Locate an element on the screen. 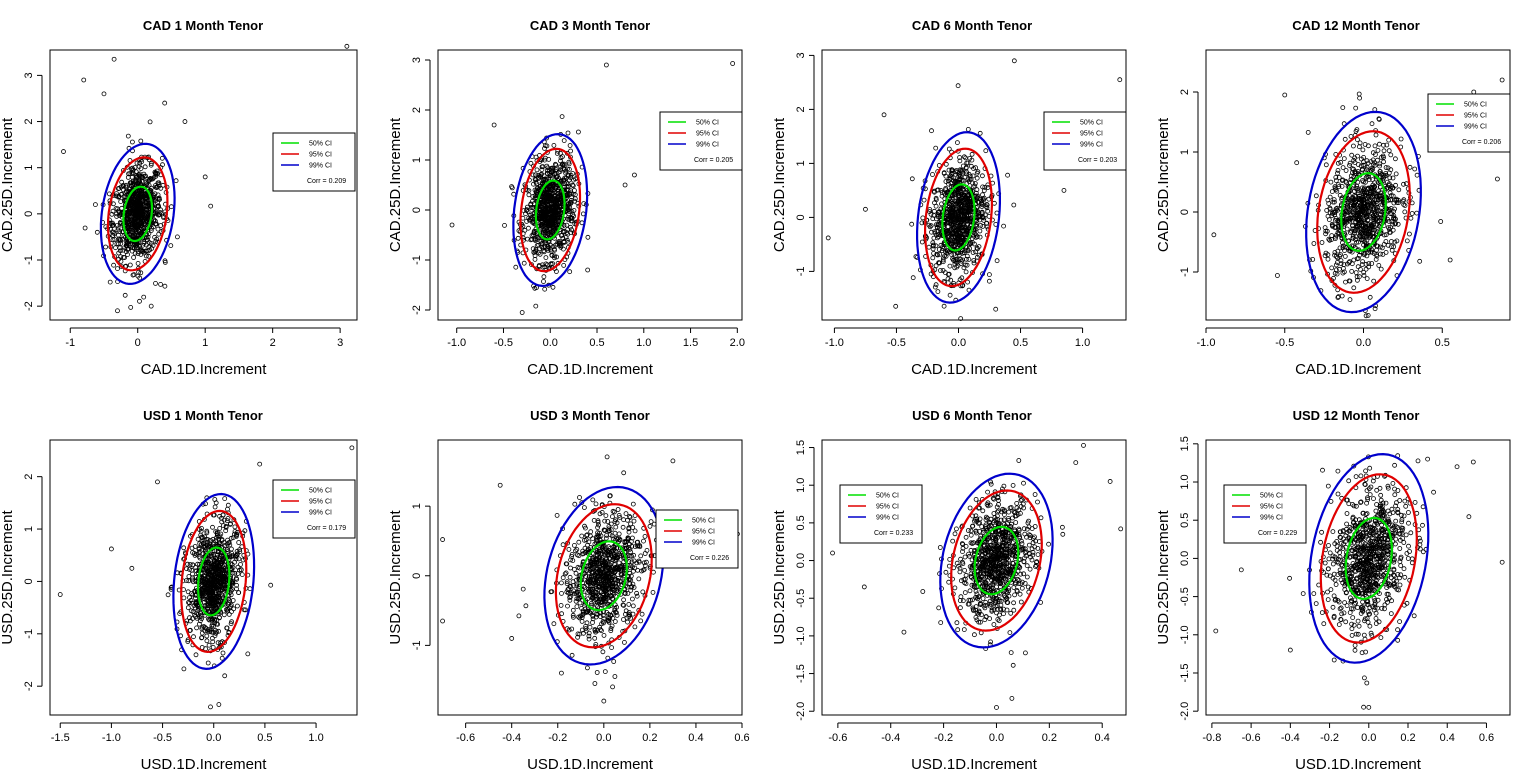  y-axis-label: USD.25D.Increment is located at coordinates (395, 577).